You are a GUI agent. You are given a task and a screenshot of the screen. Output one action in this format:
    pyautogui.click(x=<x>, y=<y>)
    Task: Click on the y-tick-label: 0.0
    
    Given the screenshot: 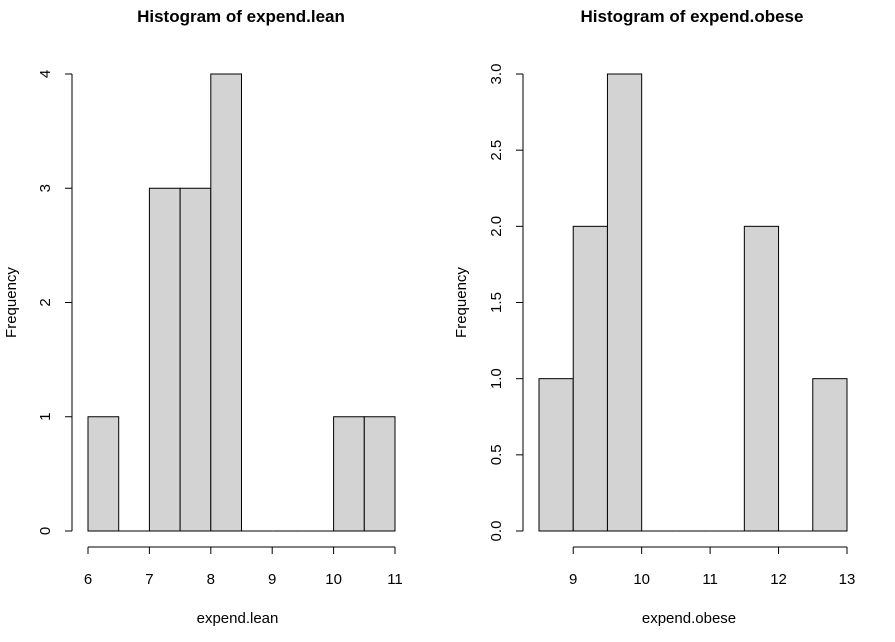 What is the action you would take?
    pyautogui.click(x=496, y=531)
    